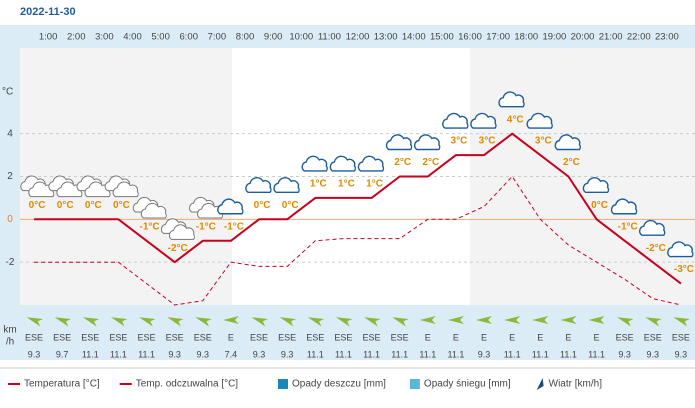 The image size is (695, 408). What do you see at coordinates (301, 37) in the screenshot?
I see `hour-label: 10:00` at bounding box center [301, 37].